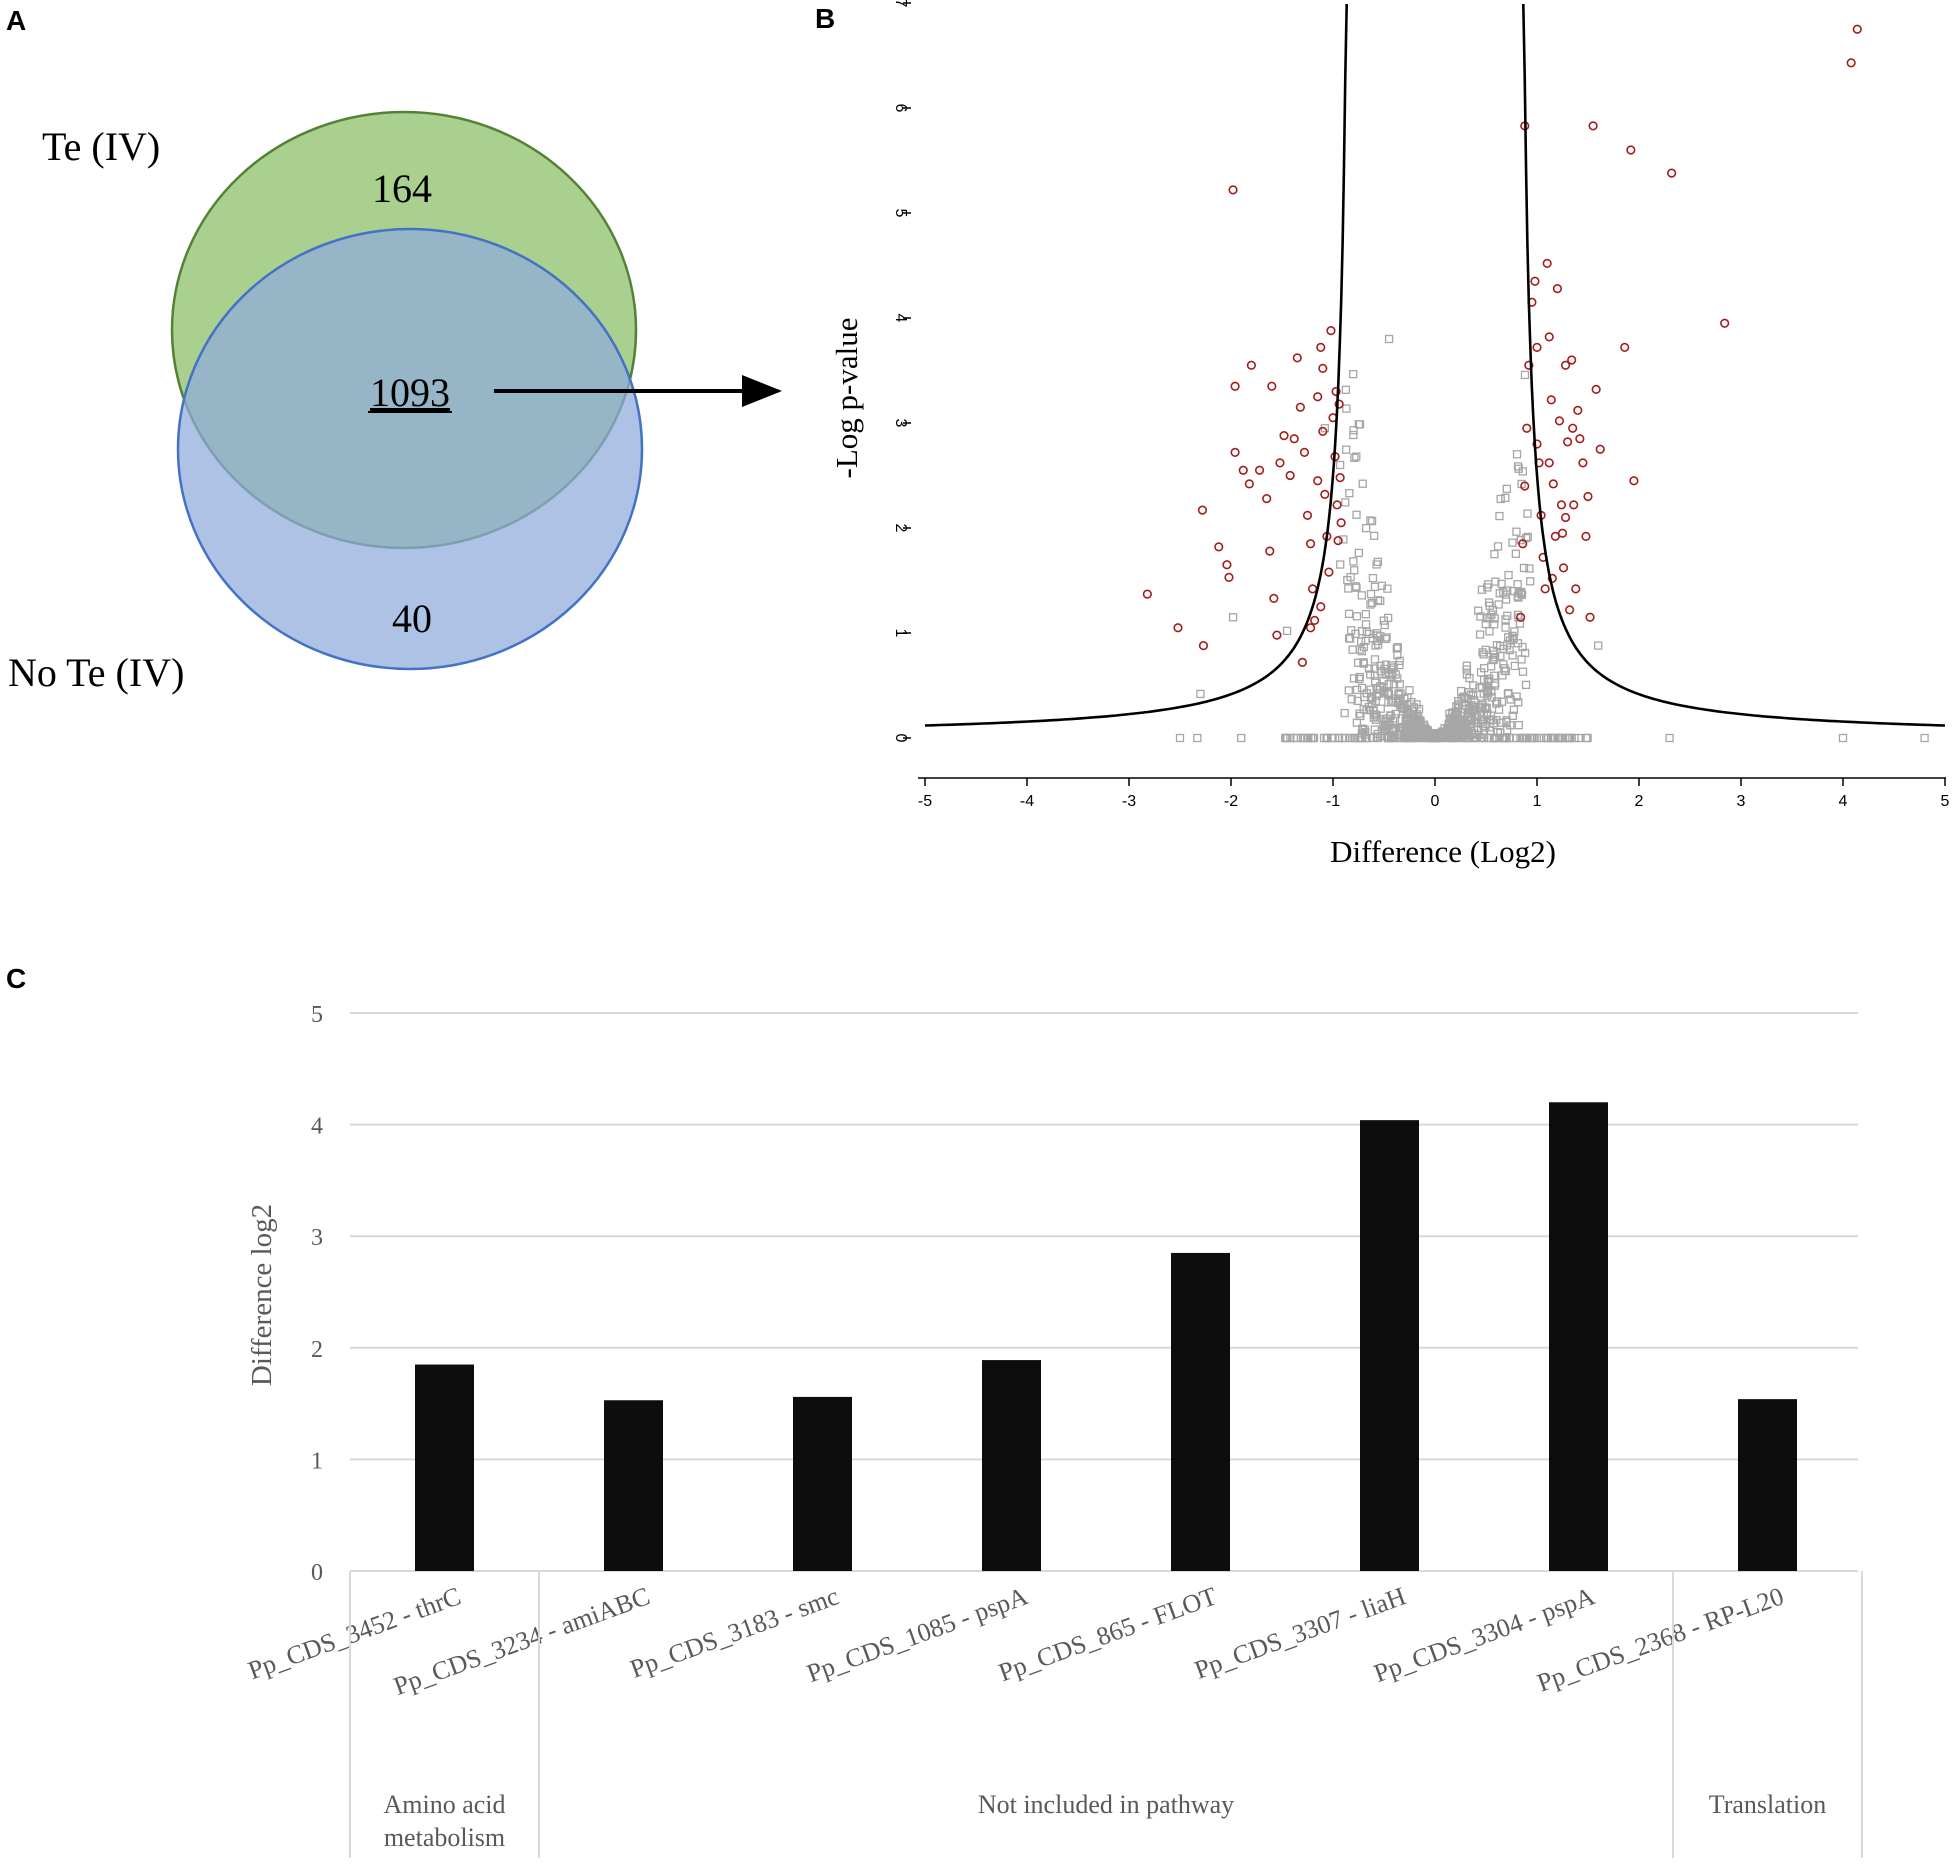 This screenshot has width=1955, height=1866. Describe the element at coordinates (1639, 801) in the screenshot. I see `volcano-x-tick-label: 2` at that location.